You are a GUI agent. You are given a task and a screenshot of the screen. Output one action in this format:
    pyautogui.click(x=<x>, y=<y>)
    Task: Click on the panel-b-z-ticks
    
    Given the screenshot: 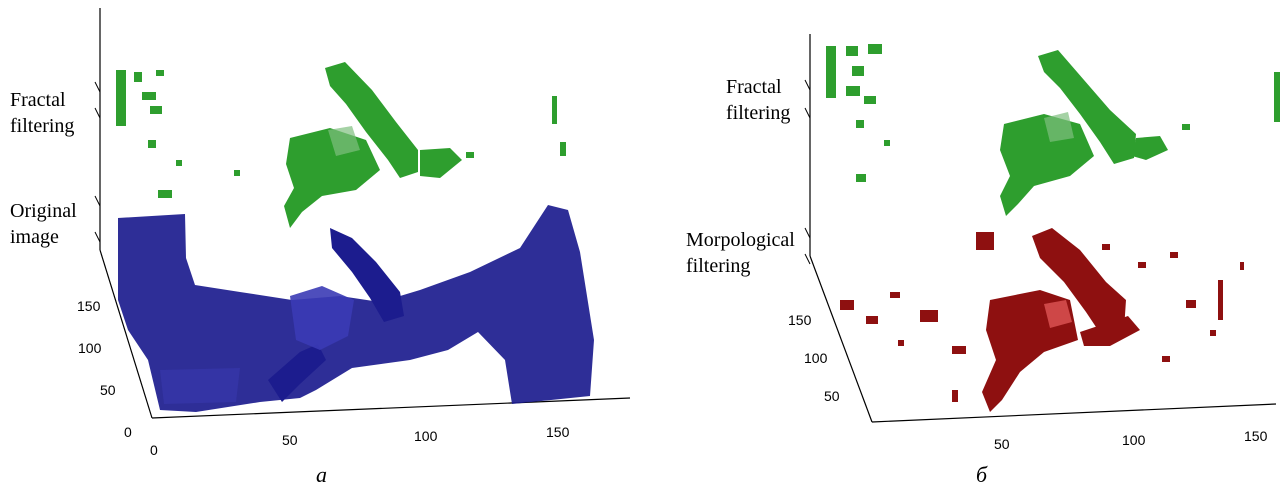 What is the action you would take?
    pyautogui.click(x=807, y=172)
    